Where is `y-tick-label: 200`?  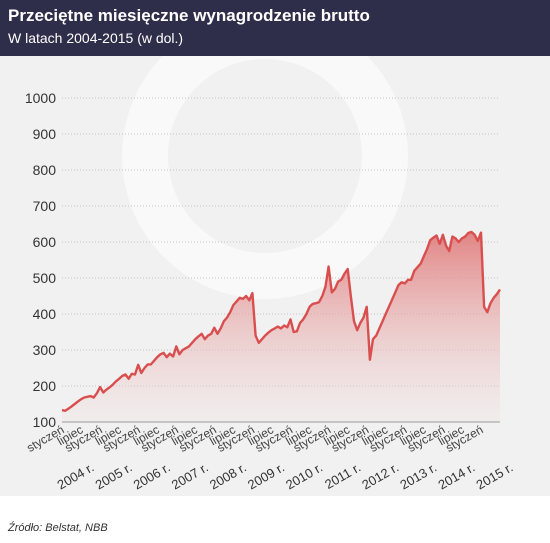 y-tick-label: 200 is located at coordinates (45, 386).